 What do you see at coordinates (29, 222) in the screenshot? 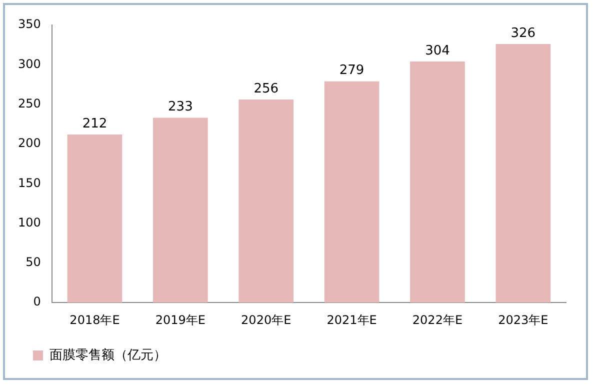
I see `y-tick-label: 100` at bounding box center [29, 222].